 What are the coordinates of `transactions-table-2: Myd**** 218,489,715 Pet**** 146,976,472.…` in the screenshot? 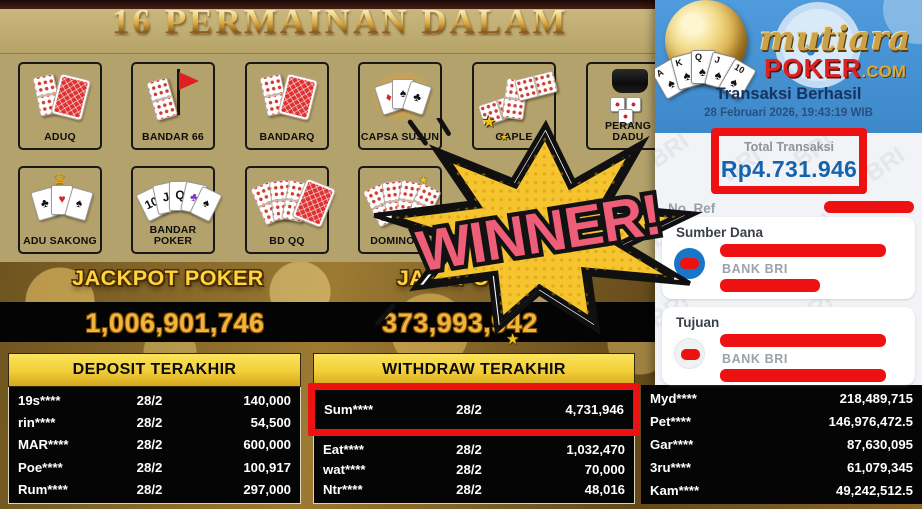 It's located at (781, 444).